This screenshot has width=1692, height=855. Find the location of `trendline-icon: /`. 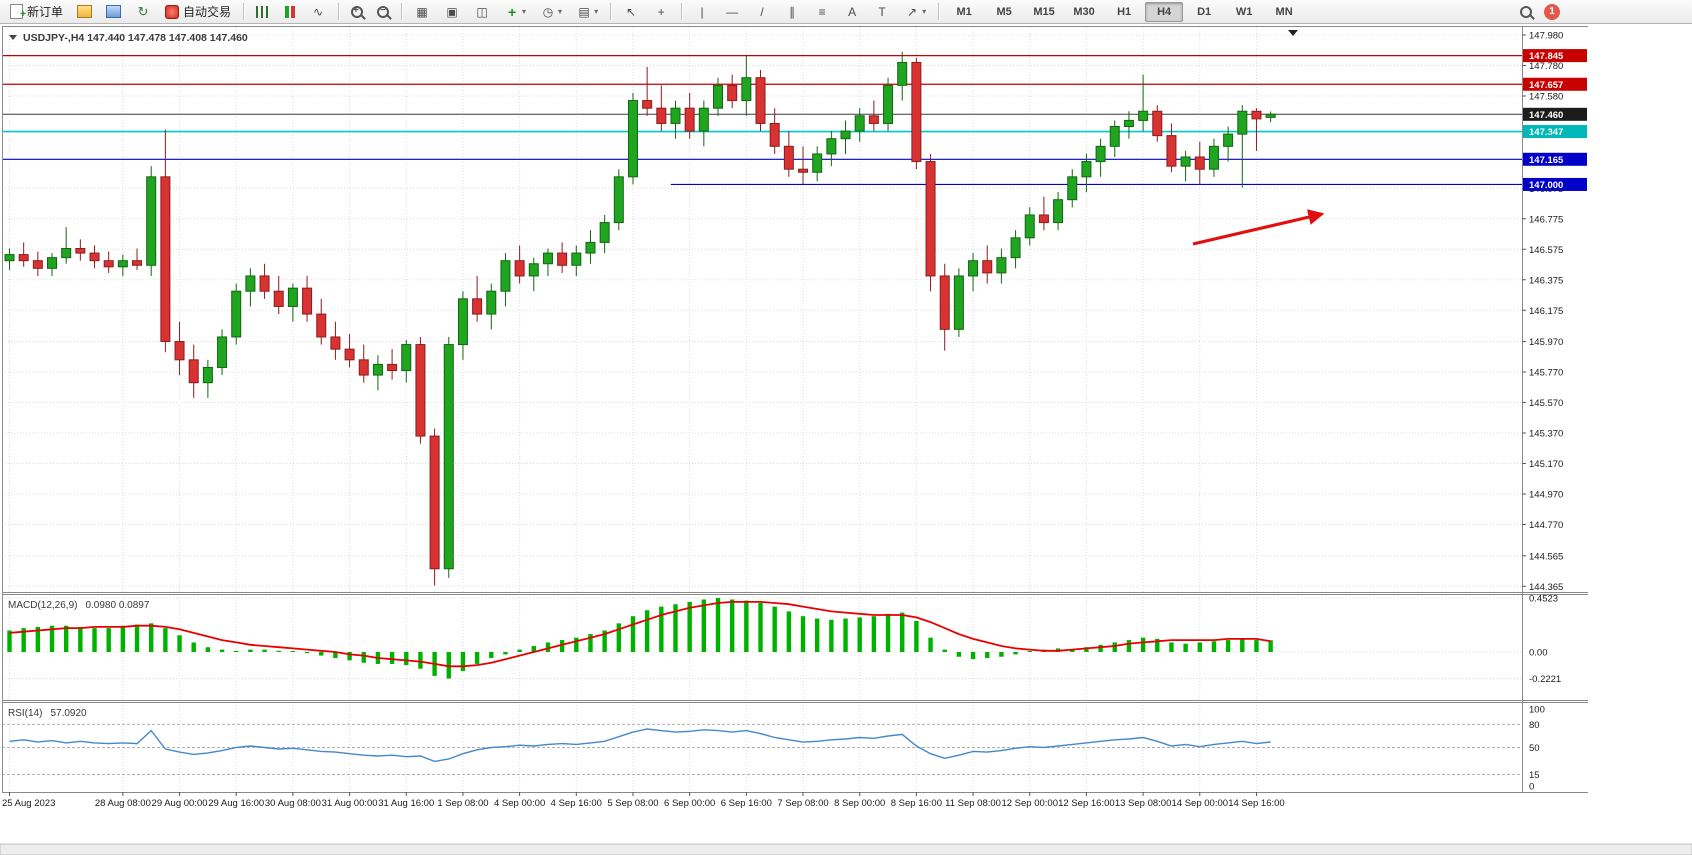

trendline-icon: / is located at coordinates (762, 11).